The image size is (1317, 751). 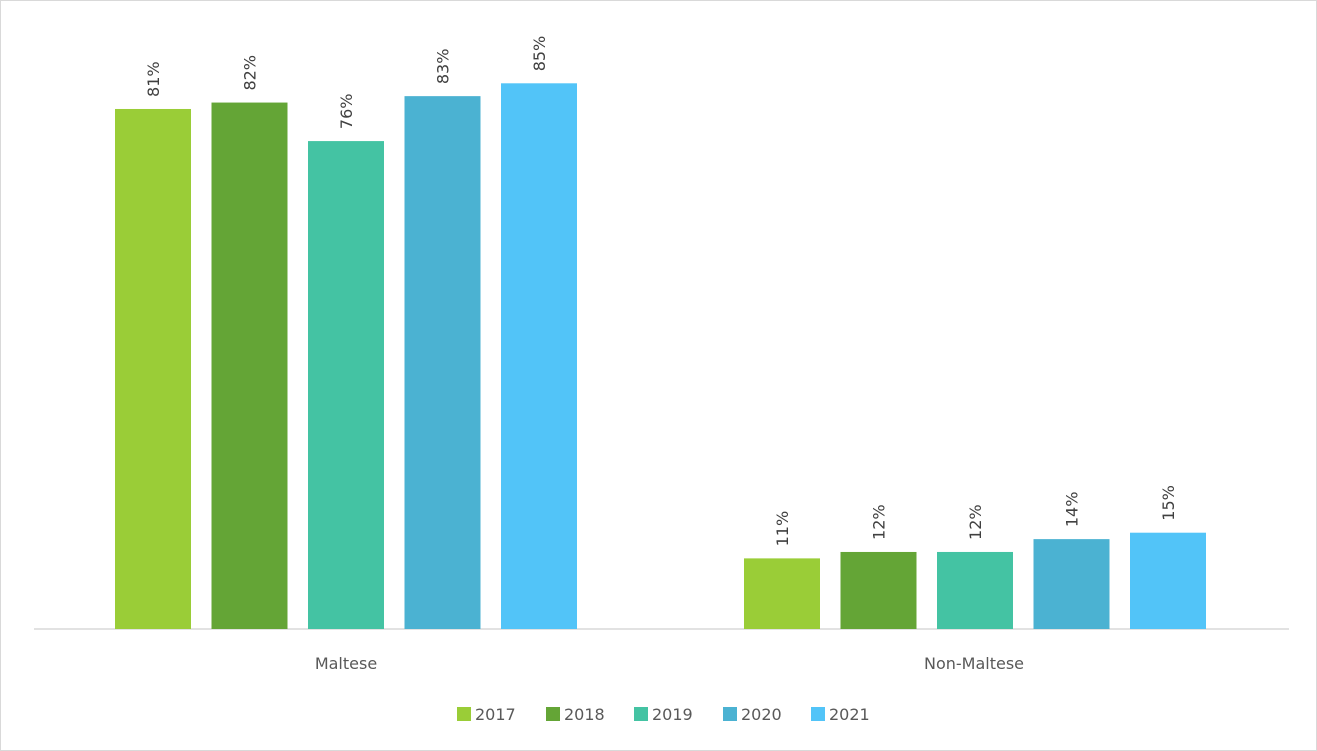 What do you see at coordinates (442, 362) in the screenshot?
I see `bar-maltese-2020` at bounding box center [442, 362].